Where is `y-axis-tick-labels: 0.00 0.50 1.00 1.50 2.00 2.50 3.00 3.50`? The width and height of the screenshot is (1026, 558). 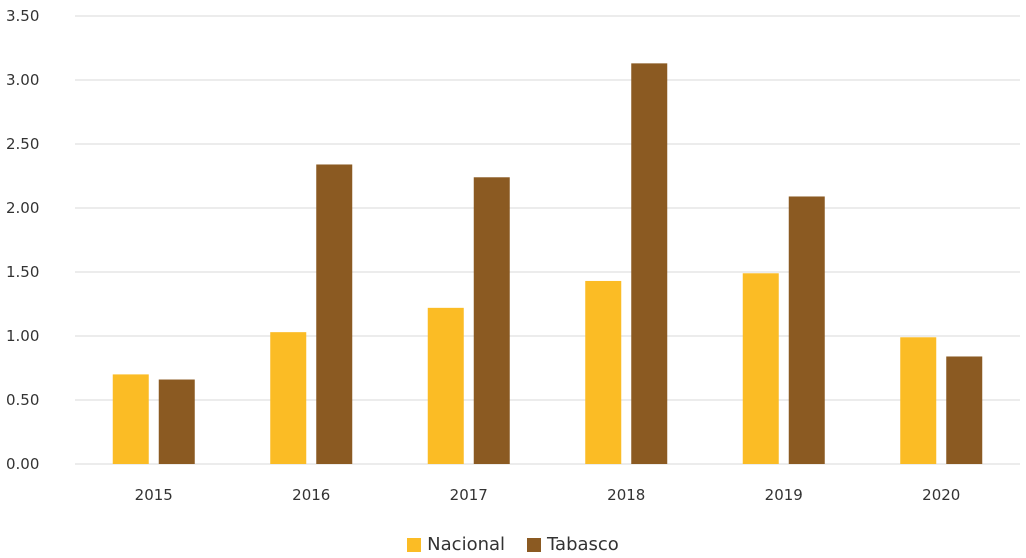 y-axis-tick-labels: 0.00 0.50 1.00 1.50 2.00 2.50 3.00 3.50 is located at coordinates (22, 240).